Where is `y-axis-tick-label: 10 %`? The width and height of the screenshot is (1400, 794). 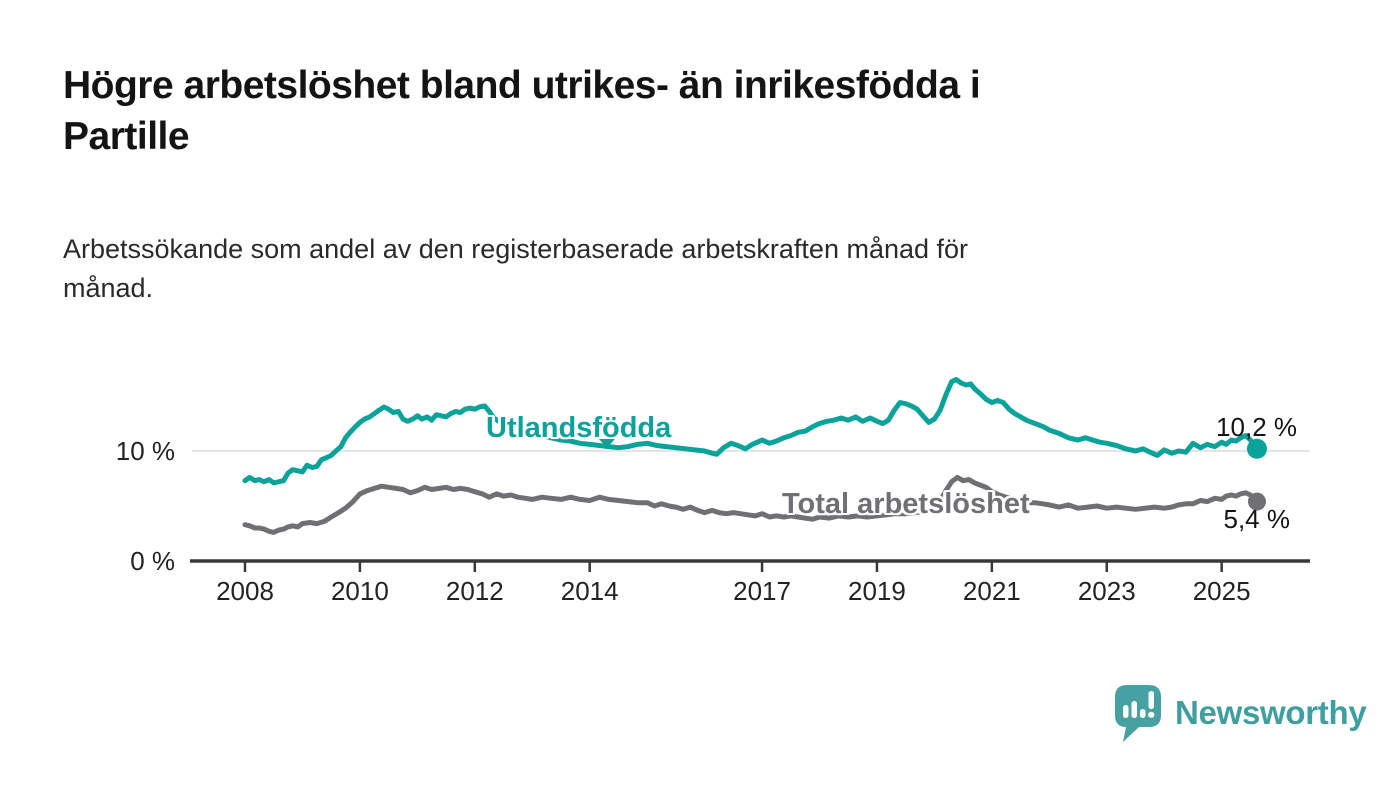
y-axis-tick-label: 10 % is located at coordinates (145, 451).